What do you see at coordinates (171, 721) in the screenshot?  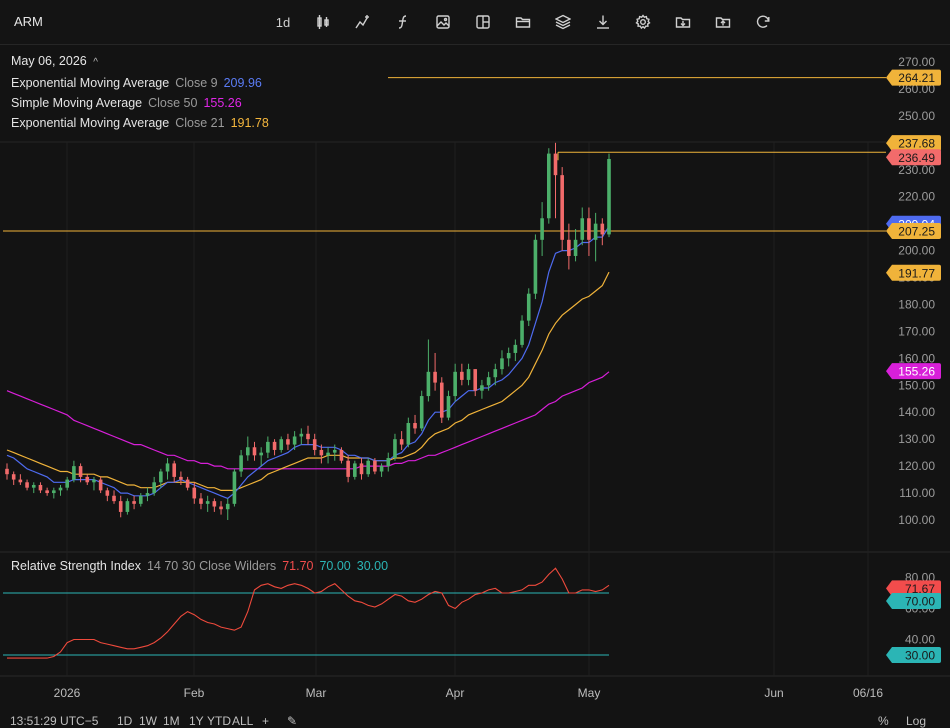 I see `range-1m: 1M` at bounding box center [171, 721].